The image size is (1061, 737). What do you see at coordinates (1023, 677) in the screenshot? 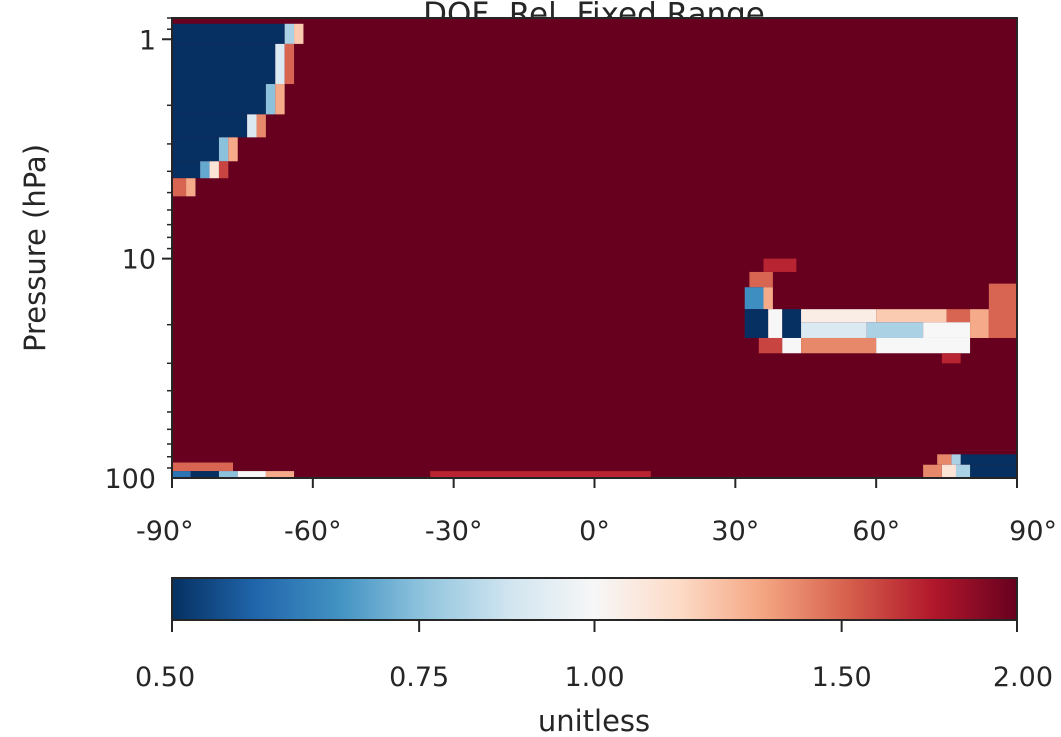
I see `colorbar-tick-label: 2.00` at bounding box center [1023, 677].